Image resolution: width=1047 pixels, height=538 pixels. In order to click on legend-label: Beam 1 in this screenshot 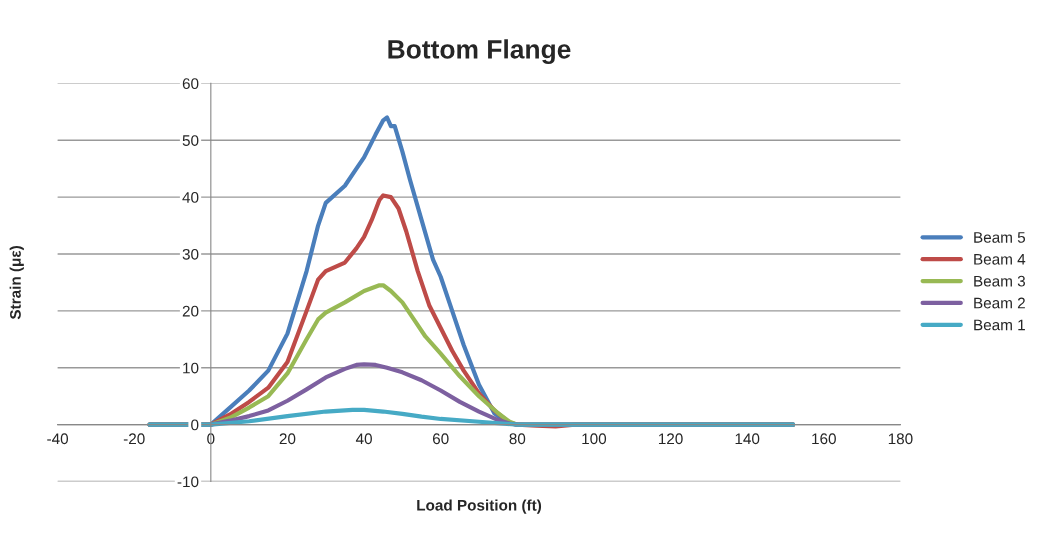, I will do `click(999, 325)`.